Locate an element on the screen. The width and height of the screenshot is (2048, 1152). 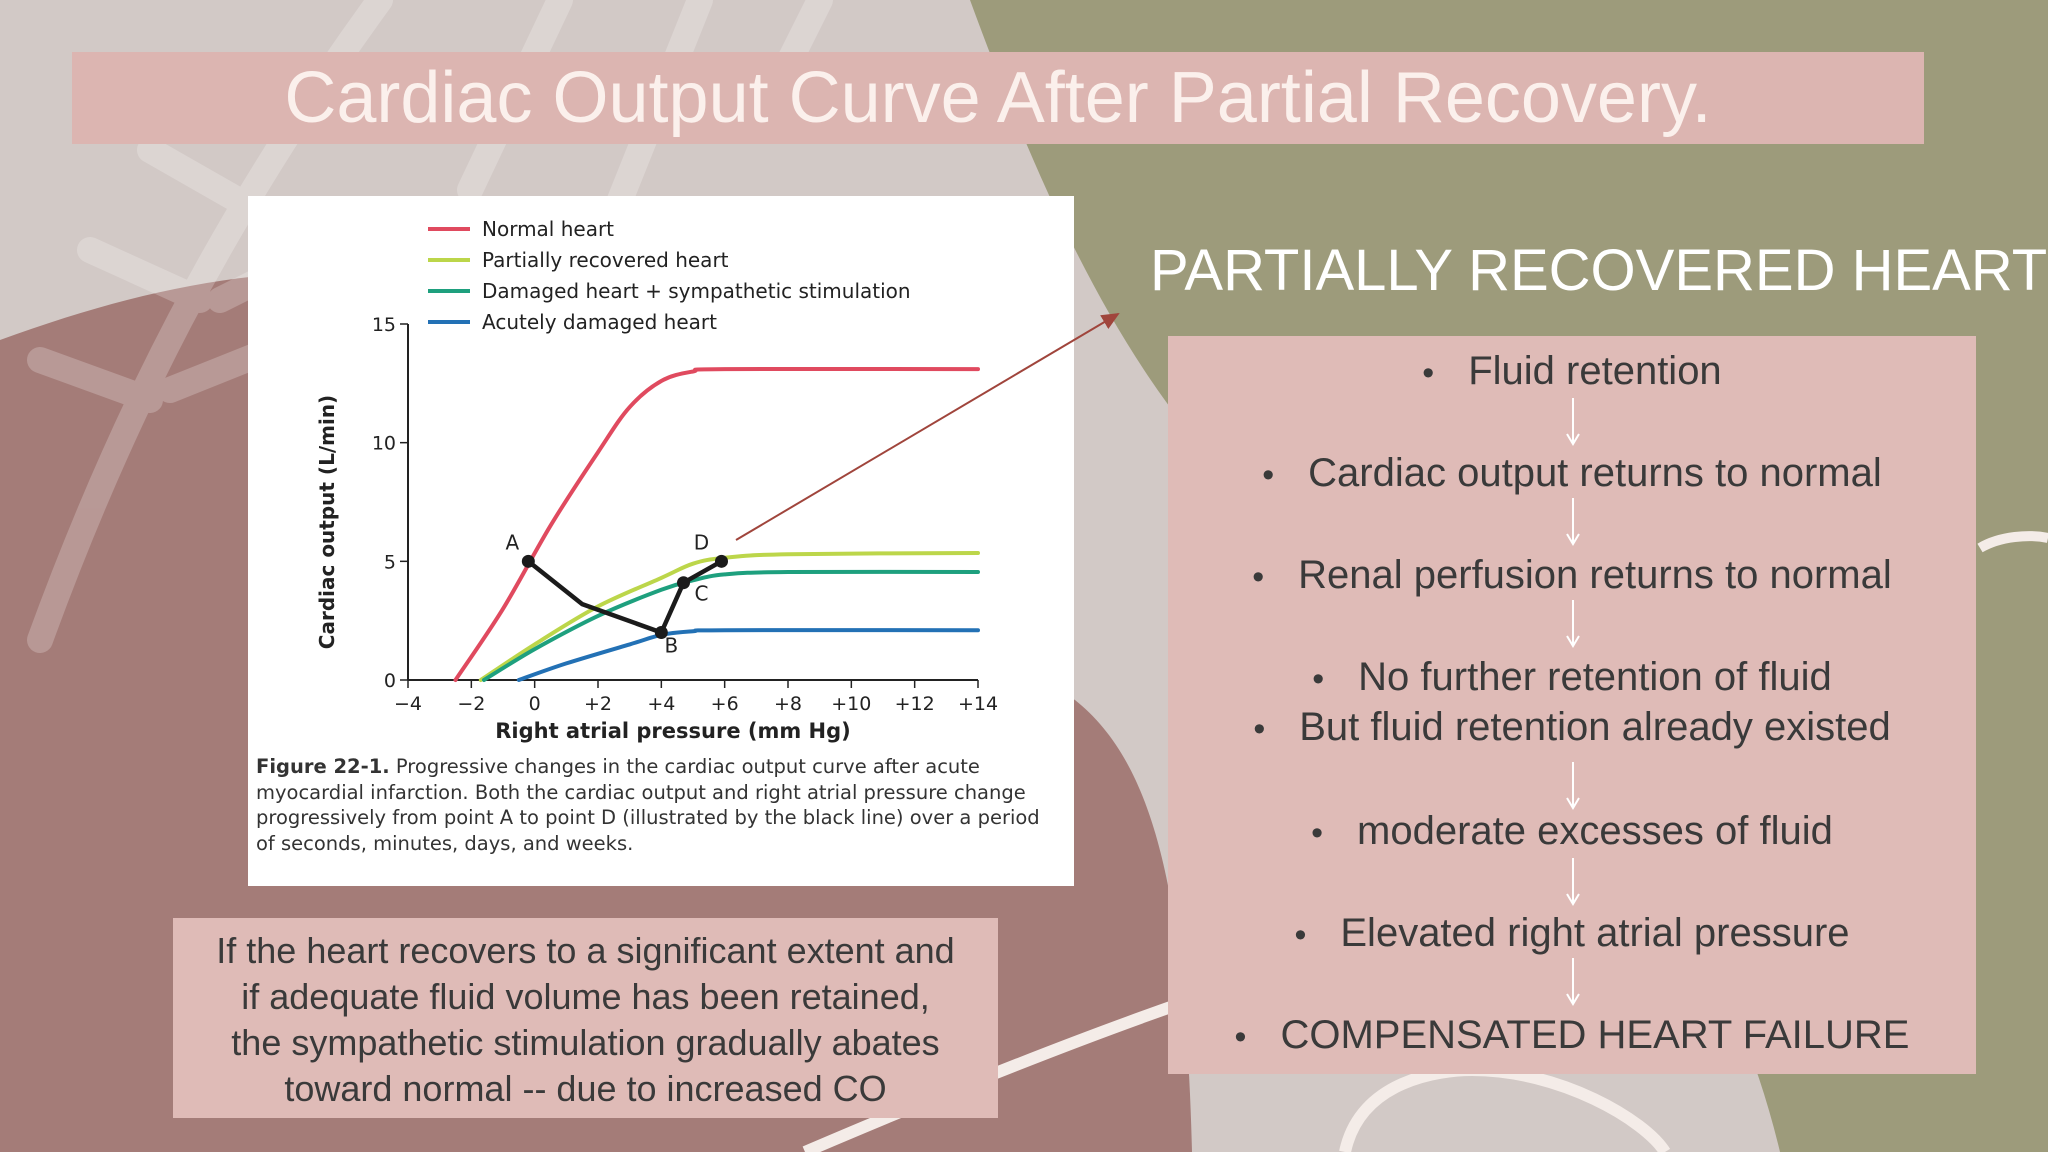
side-heading: PARTIALLY RECOVERED HEART is located at coordinates (1599, 270).